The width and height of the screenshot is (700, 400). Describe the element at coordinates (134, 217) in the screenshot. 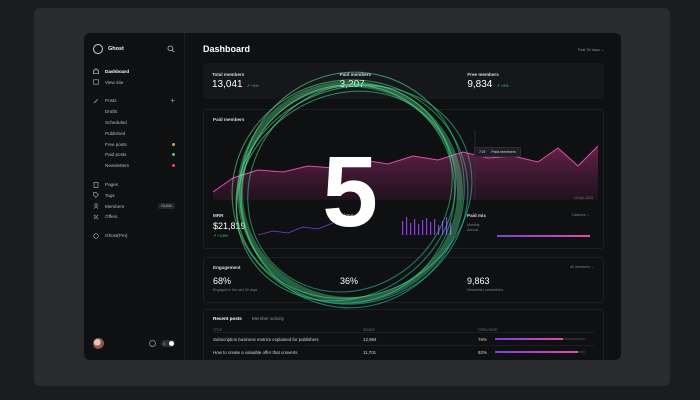

I see `sidebar-item-offers: Offers` at that location.